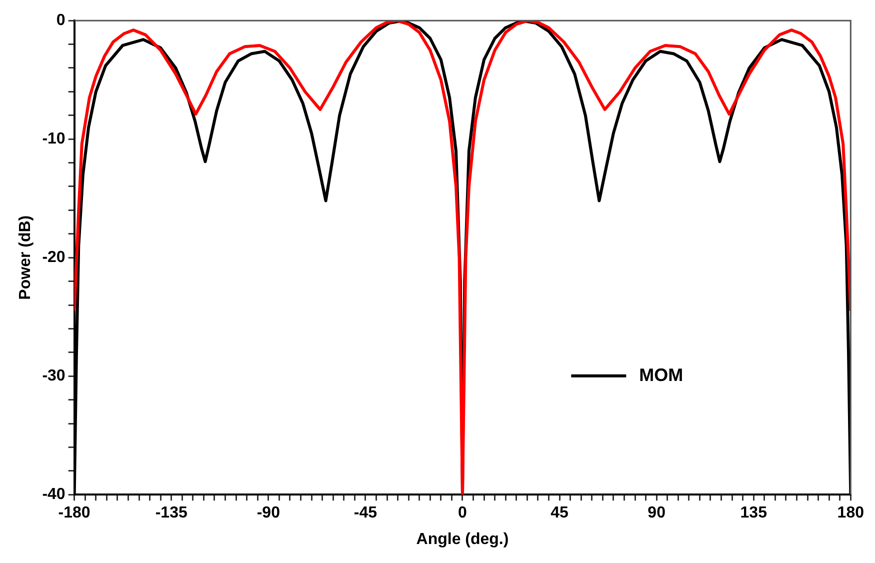 The height and width of the screenshot is (563, 875). I want to click on y-tick-label: -30, so click(54, 376).